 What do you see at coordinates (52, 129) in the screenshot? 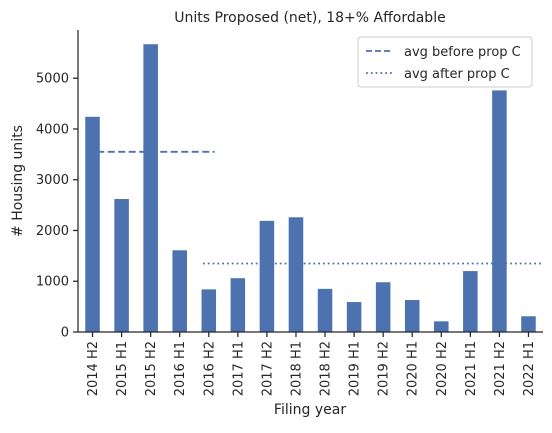
I see `y-tick-label: 4000` at bounding box center [52, 129].